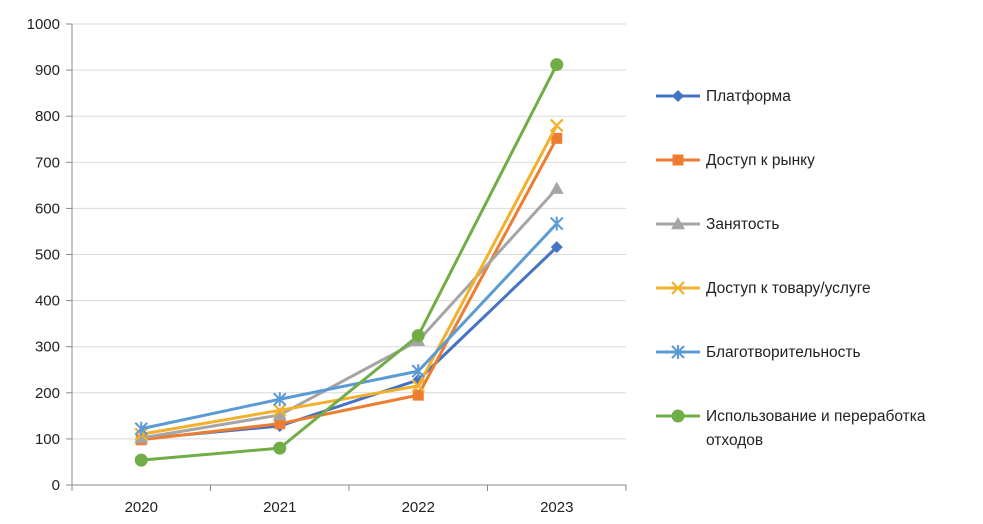  I want to click on y-tick-label: 500, so click(47, 255).